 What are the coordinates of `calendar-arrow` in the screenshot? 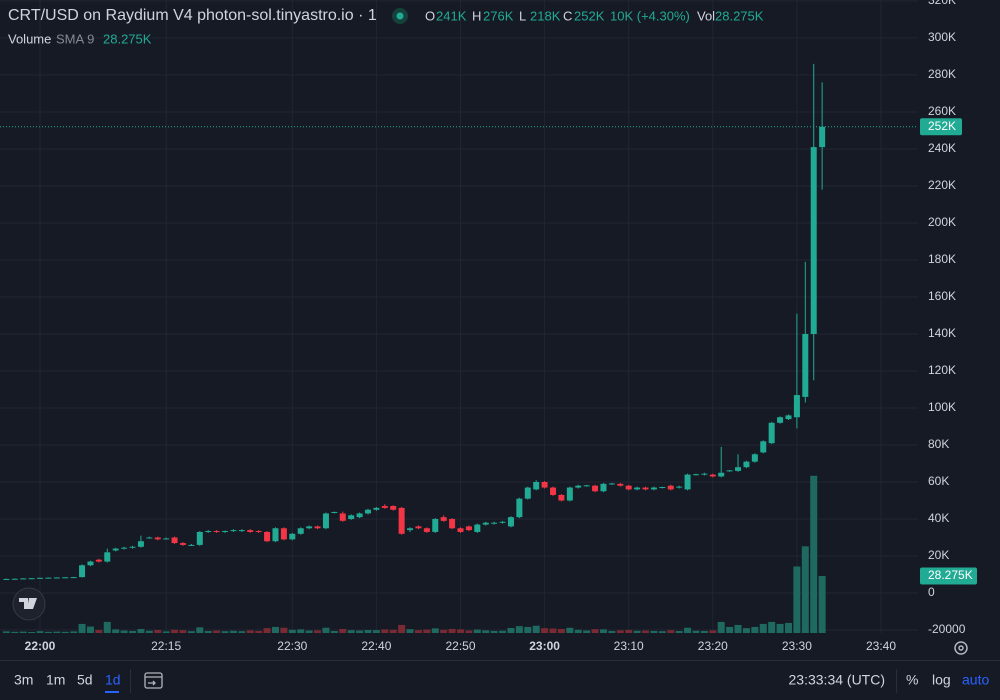 It's located at (152, 683).